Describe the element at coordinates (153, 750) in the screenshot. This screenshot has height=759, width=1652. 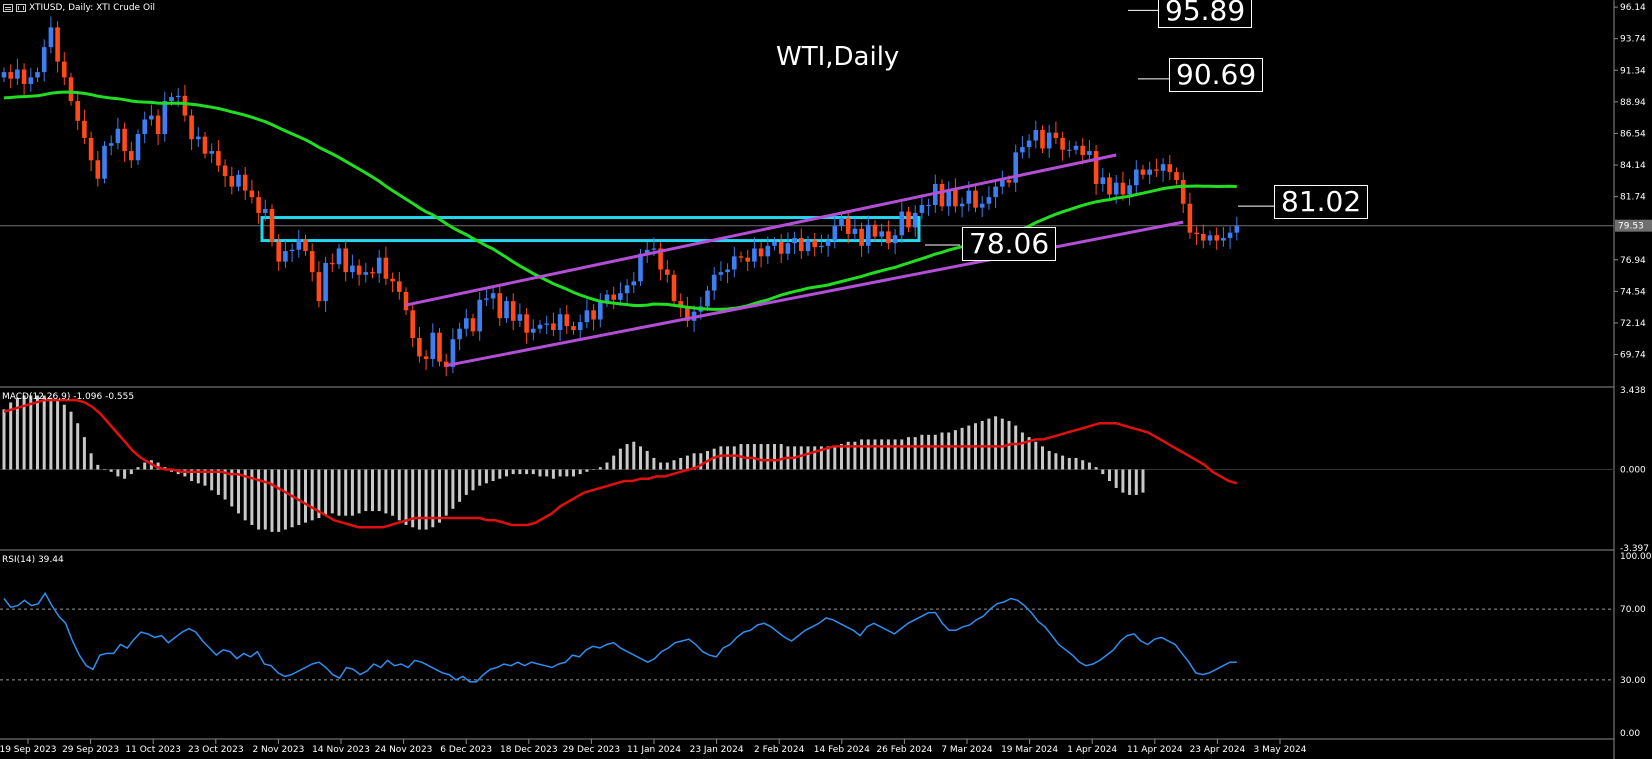
I see `x-tick-label: 11 Oct 2023` at that location.